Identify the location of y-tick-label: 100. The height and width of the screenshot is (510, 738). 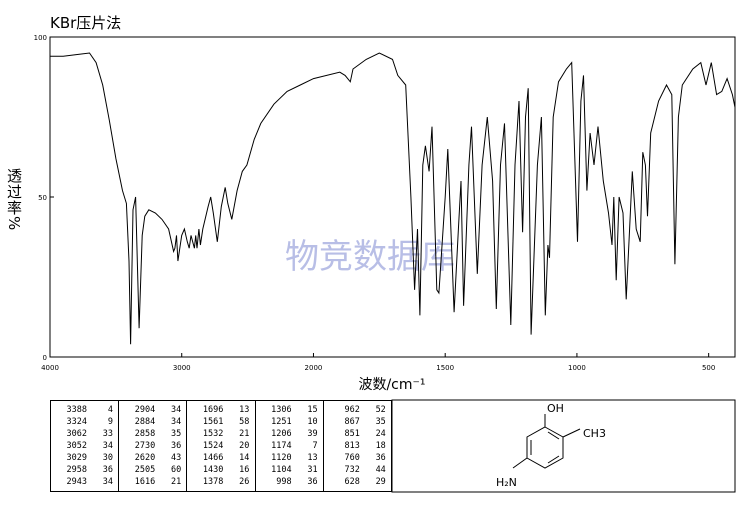
(40, 38).